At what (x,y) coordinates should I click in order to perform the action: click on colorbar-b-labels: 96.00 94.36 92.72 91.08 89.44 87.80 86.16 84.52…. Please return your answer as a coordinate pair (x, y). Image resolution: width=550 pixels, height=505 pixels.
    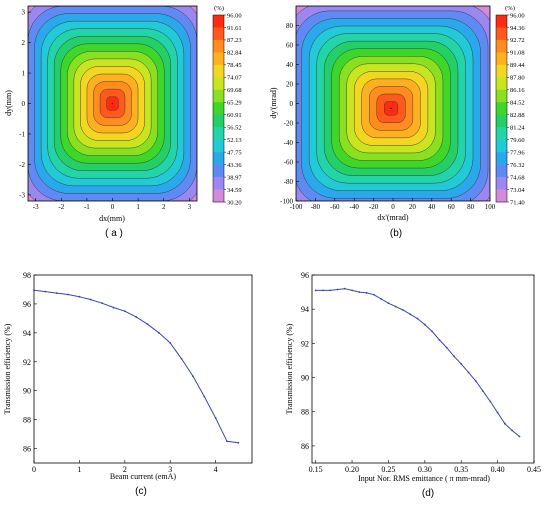
    Looking at the image, I should click on (516, 109).